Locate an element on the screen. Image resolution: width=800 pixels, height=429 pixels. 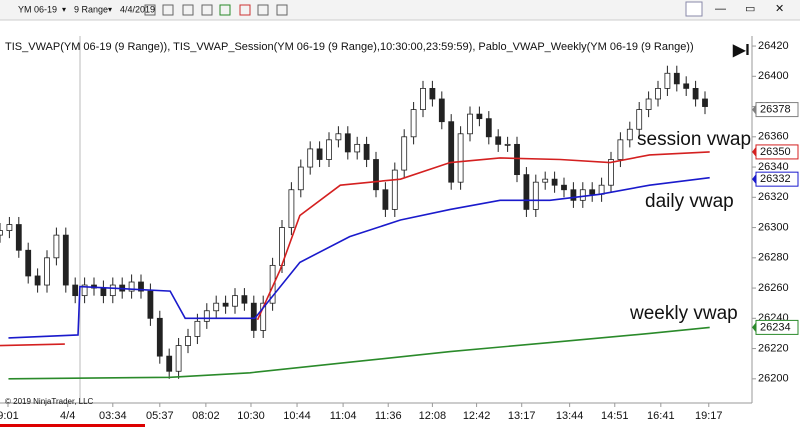
x-tick-label: 10:30 is located at coordinates (251, 416).